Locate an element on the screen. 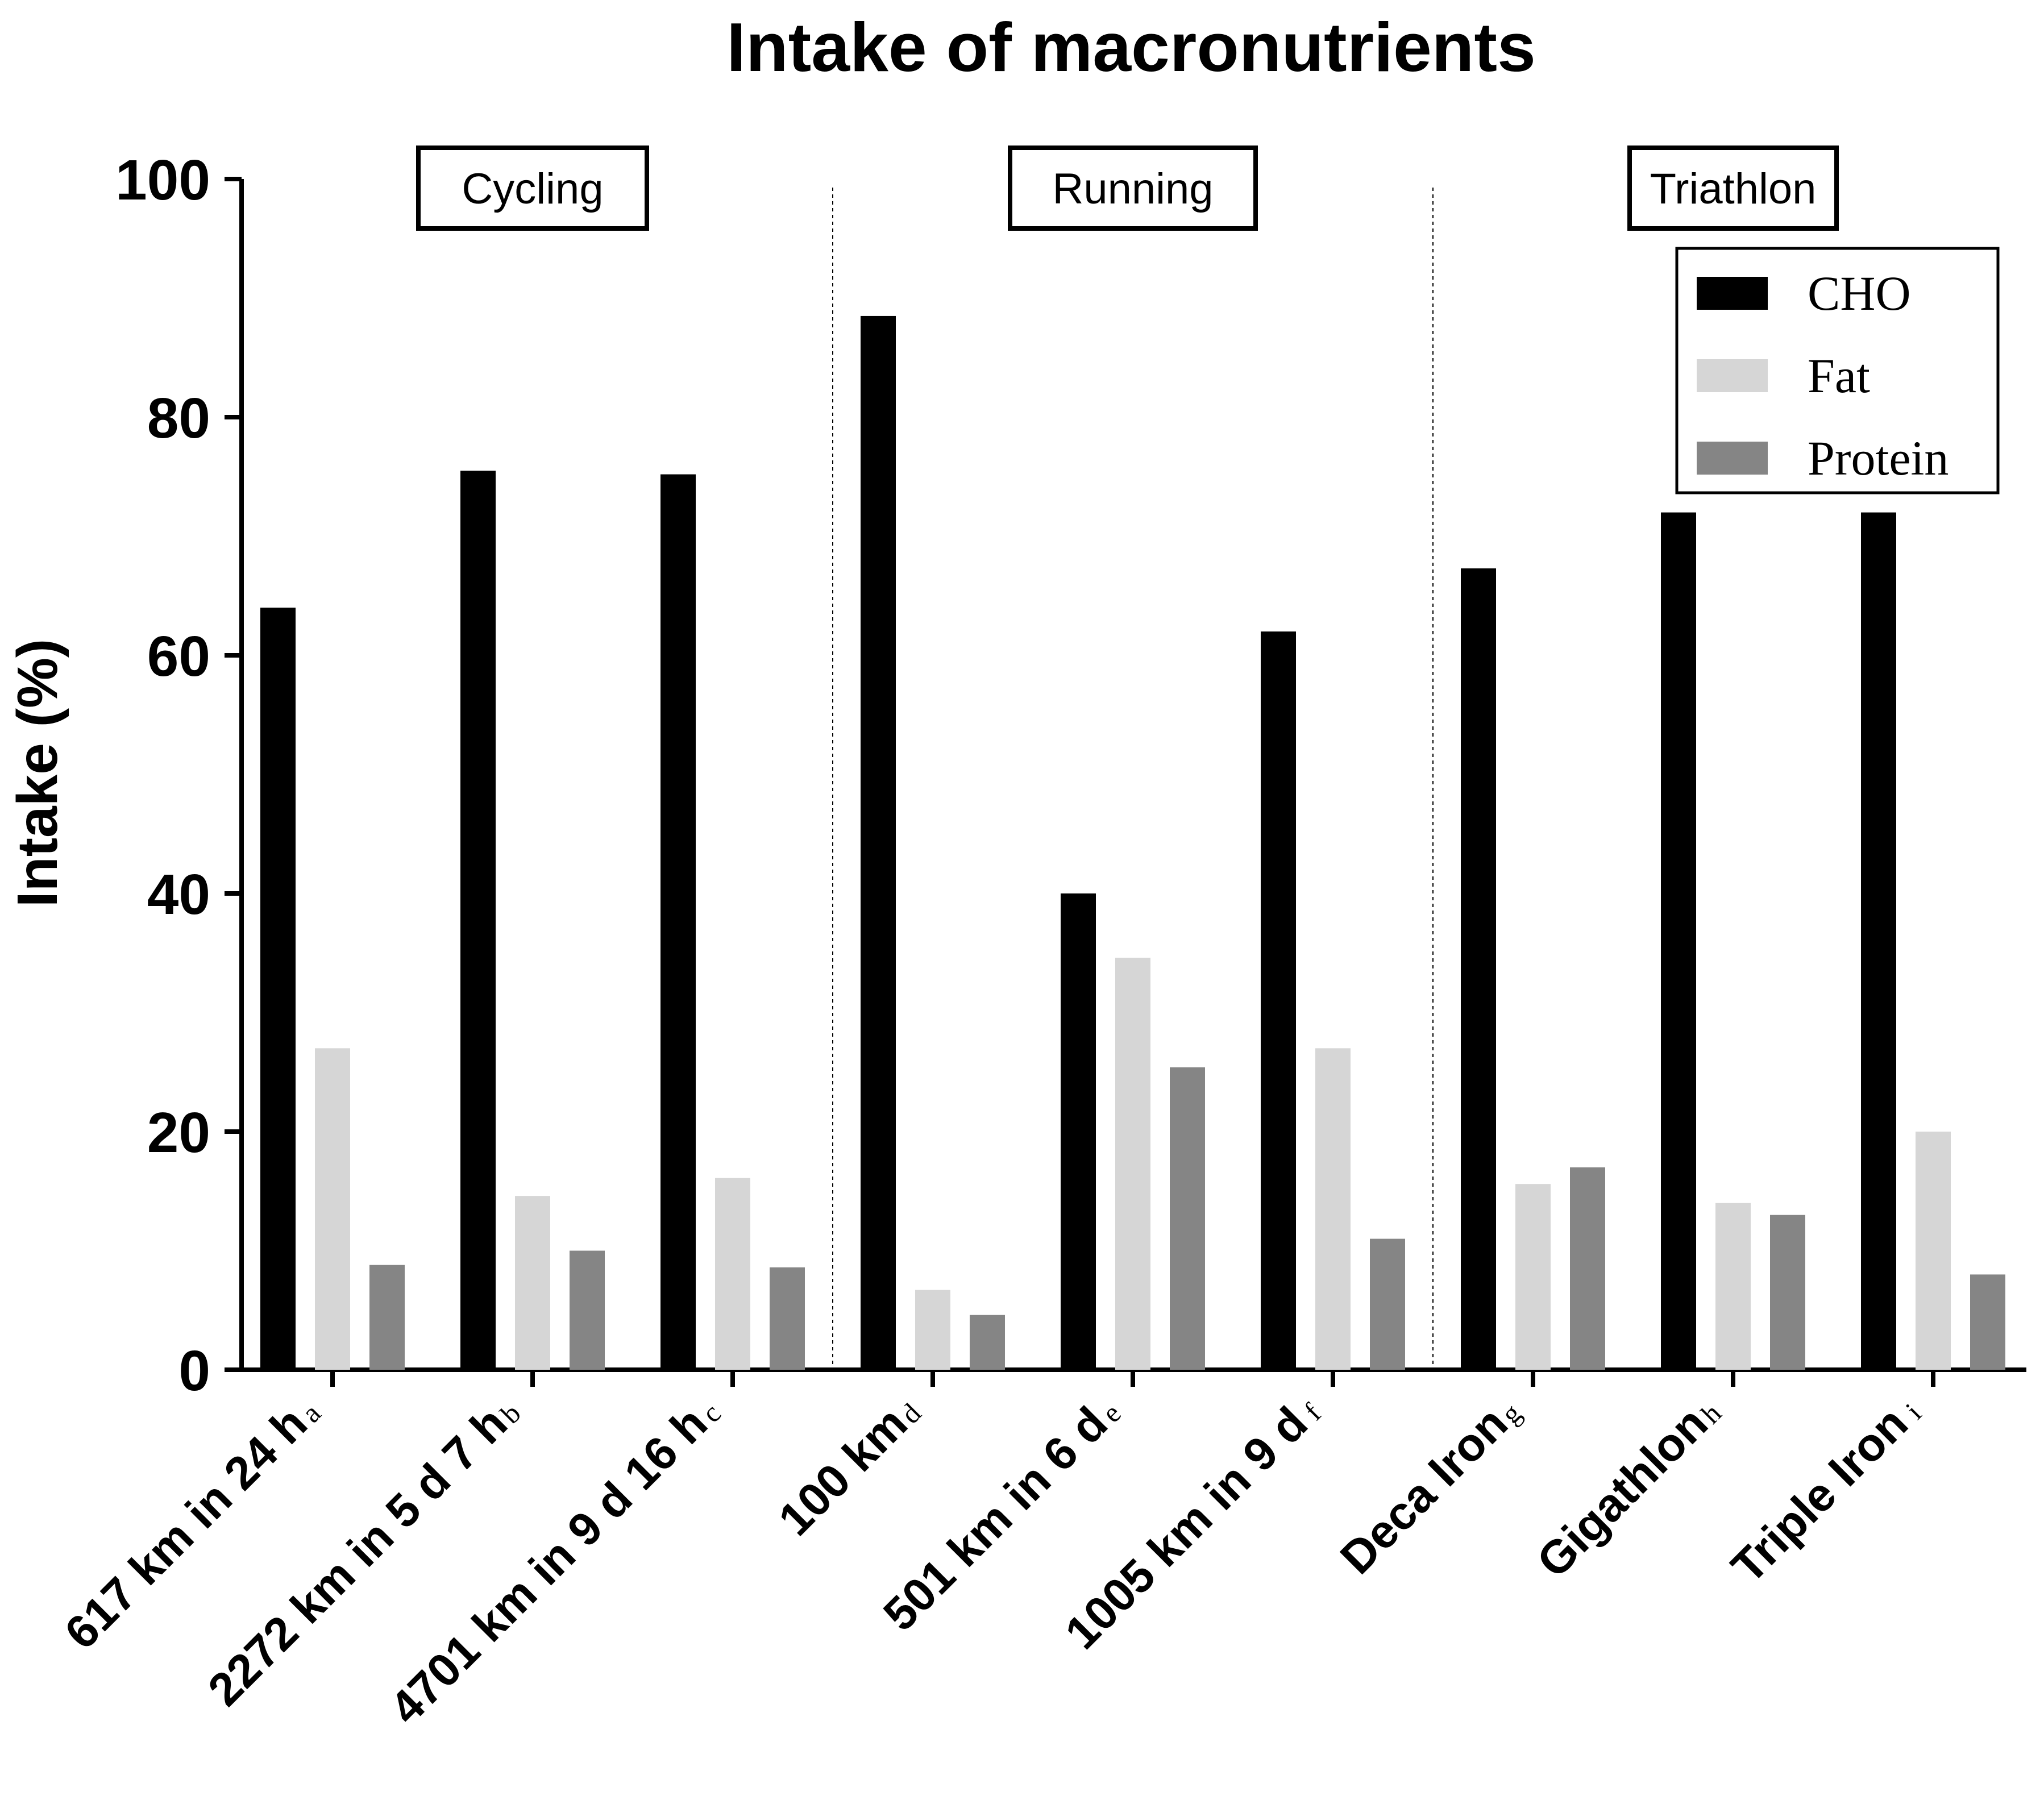  group-box-triathlon is located at coordinates (1733, 188).